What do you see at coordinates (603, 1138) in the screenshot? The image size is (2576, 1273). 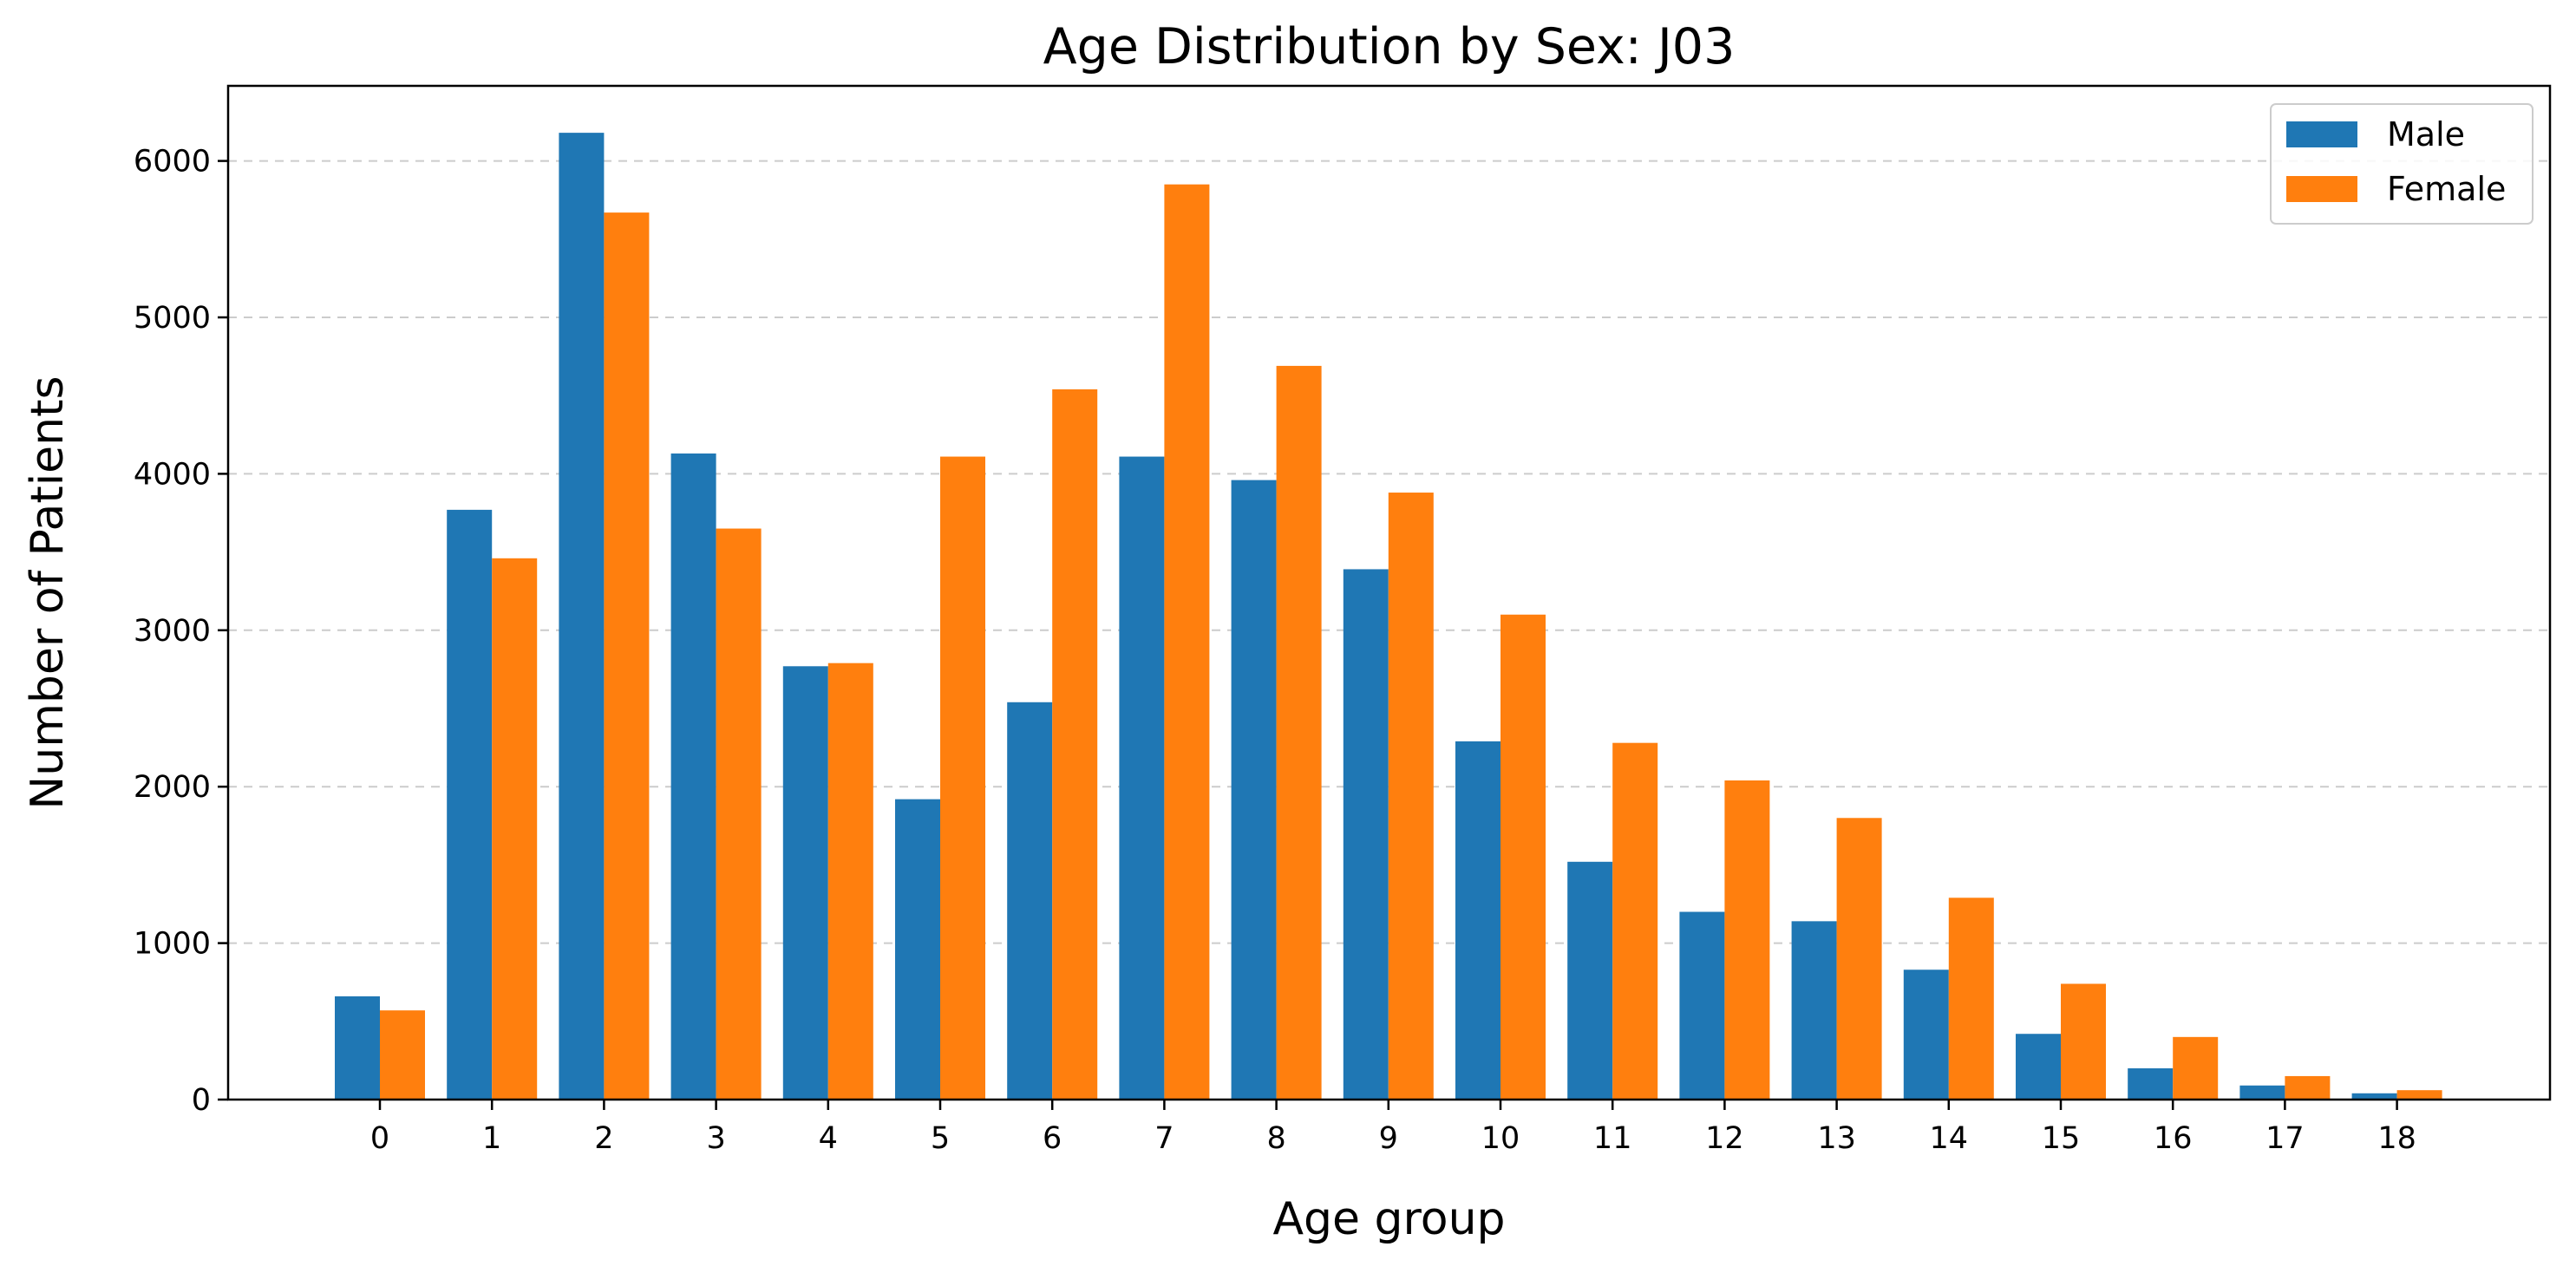 I see `x-tick-label: 2` at bounding box center [603, 1138].